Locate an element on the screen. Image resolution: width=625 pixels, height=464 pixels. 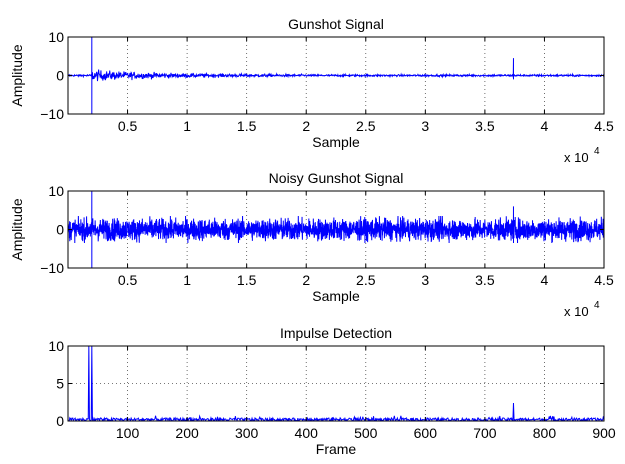
chart-title: Noisy Gunshot Signal is located at coordinates (336, 178).